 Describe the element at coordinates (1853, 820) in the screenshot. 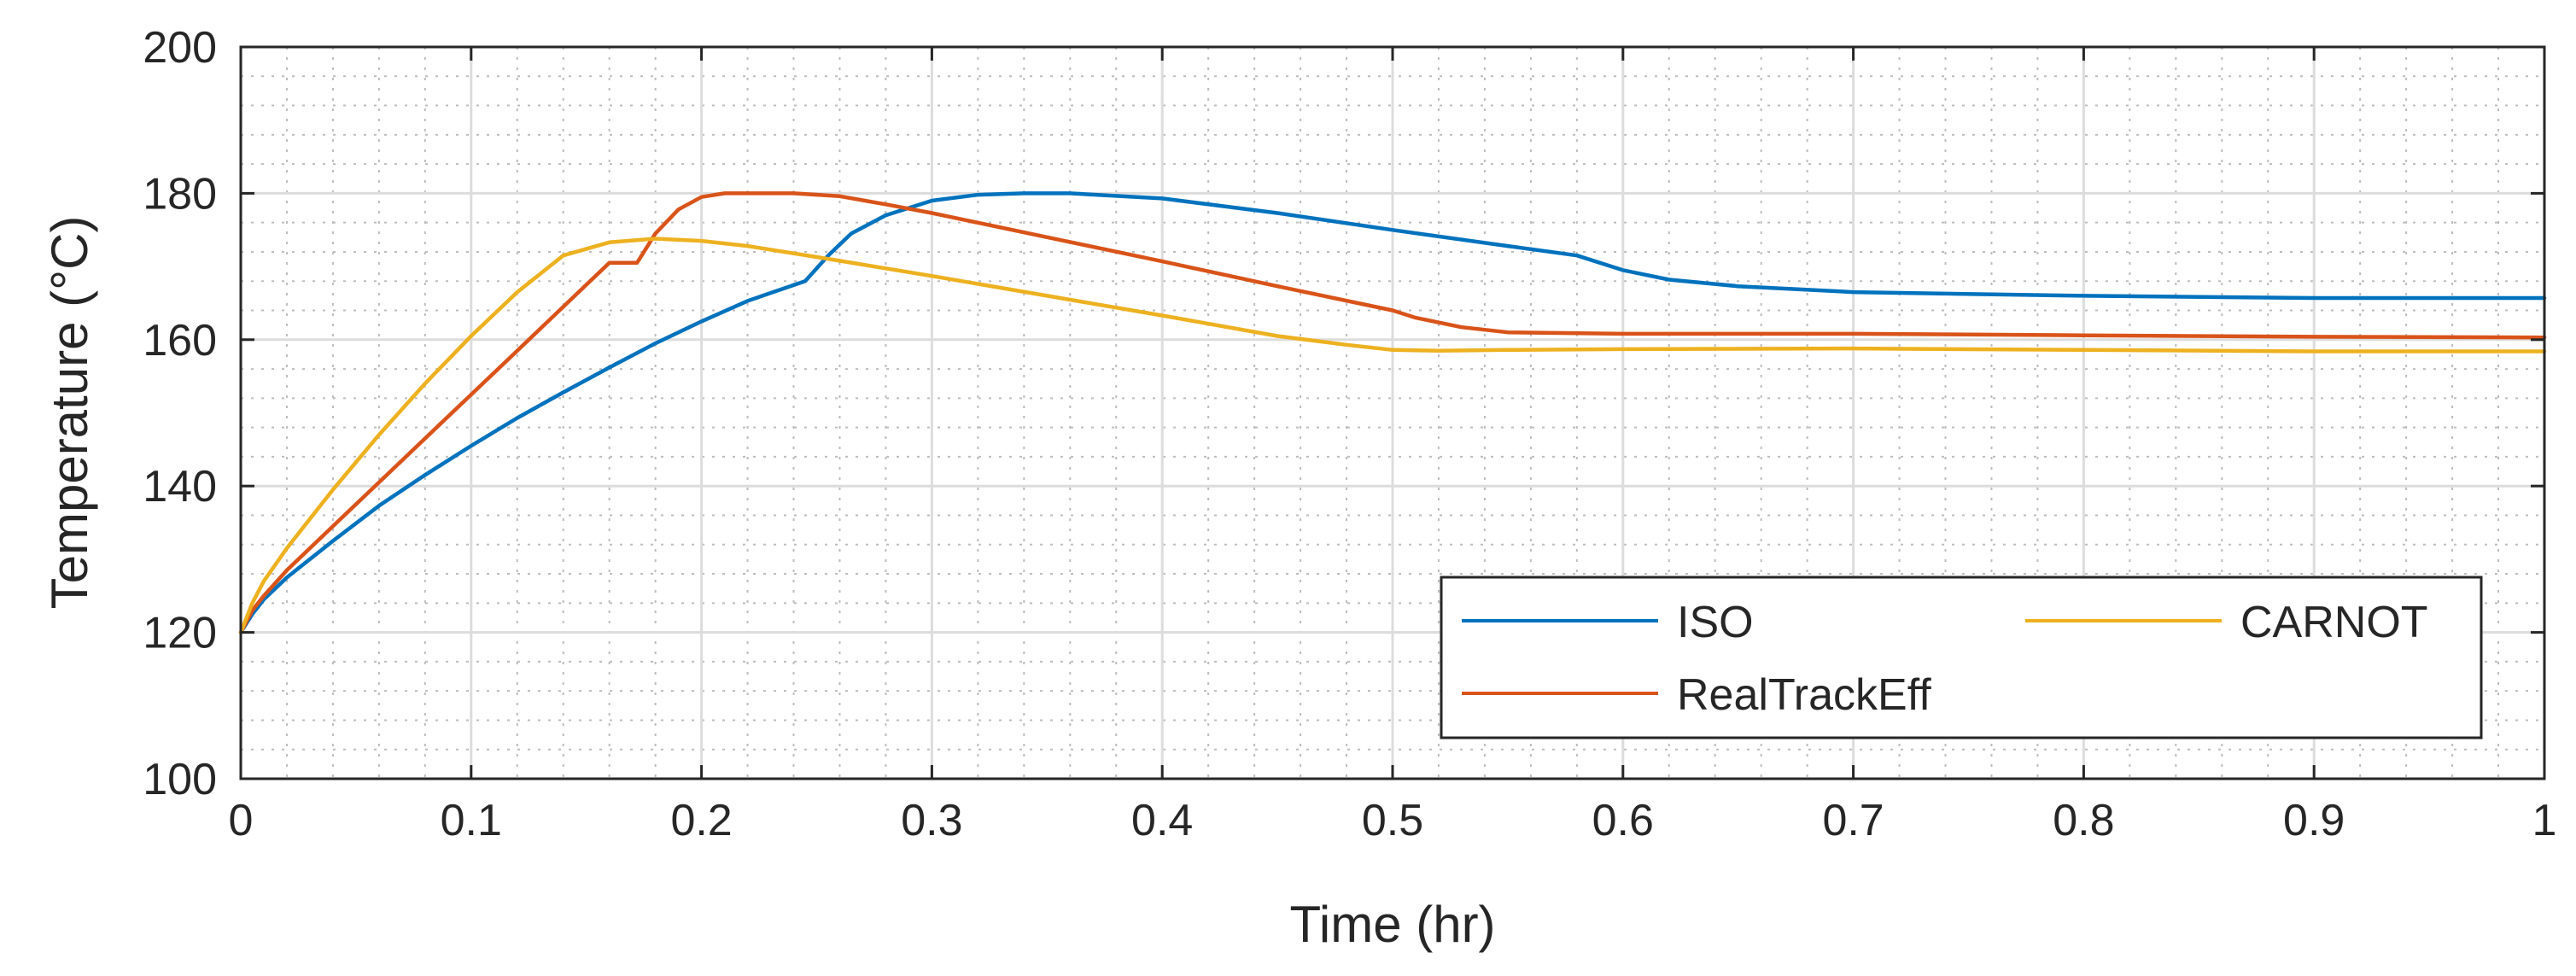

I see `x-tick-label: 0.7` at that location.